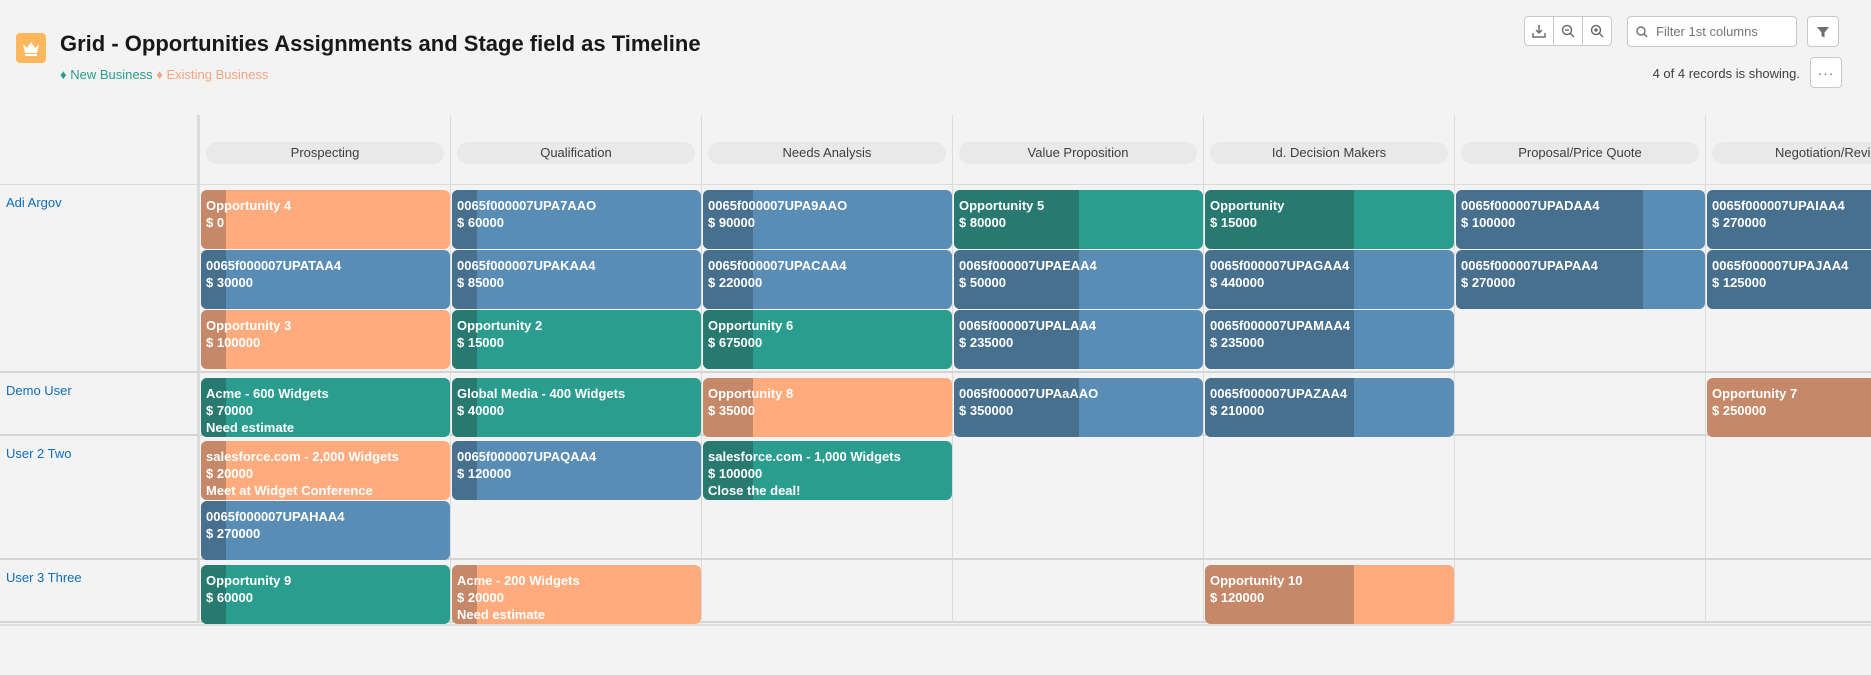 The height and width of the screenshot is (675, 1871). What do you see at coordinates (325, 219) in the screenshot?
I see `opportunity-card: Opportunity 4 $ 0` at bounding box center [325, 219].